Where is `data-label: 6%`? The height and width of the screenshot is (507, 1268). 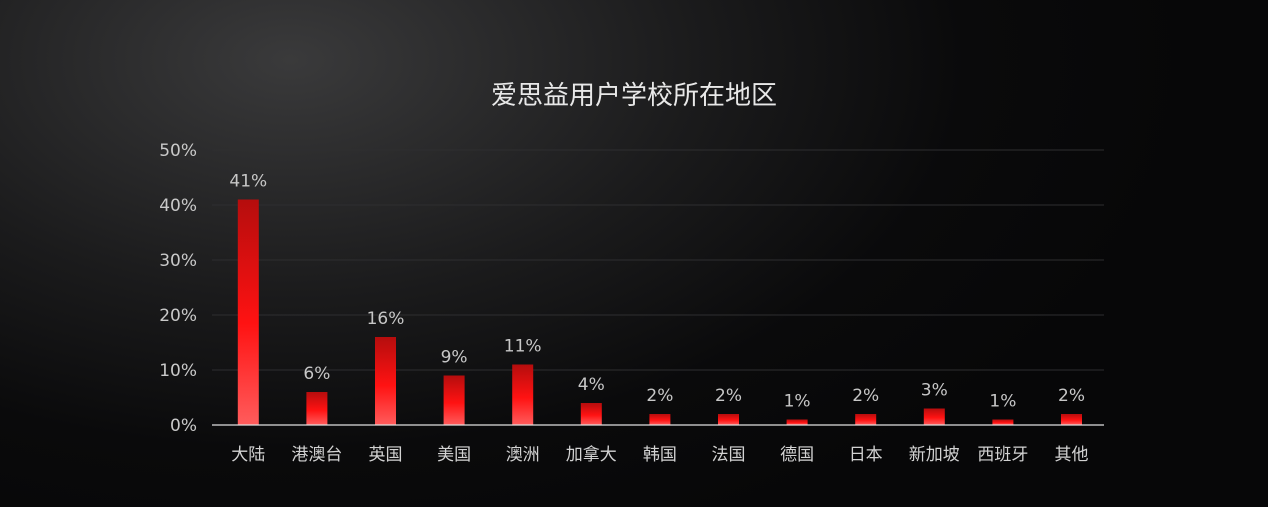 data-label: 6% is located at coordinates (316, 374).